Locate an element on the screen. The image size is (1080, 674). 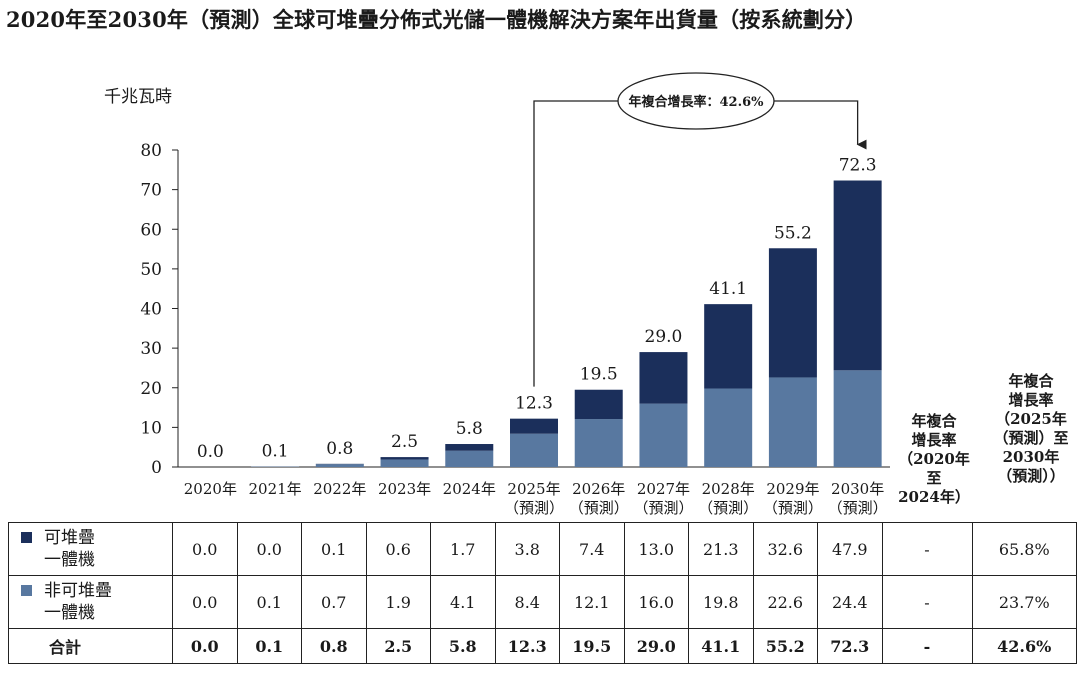
cagr-header-2025-2030: 年複合 增長率 （2025年 （預測）至 2030年 （預測）） is located at coordinates (1031, 429).